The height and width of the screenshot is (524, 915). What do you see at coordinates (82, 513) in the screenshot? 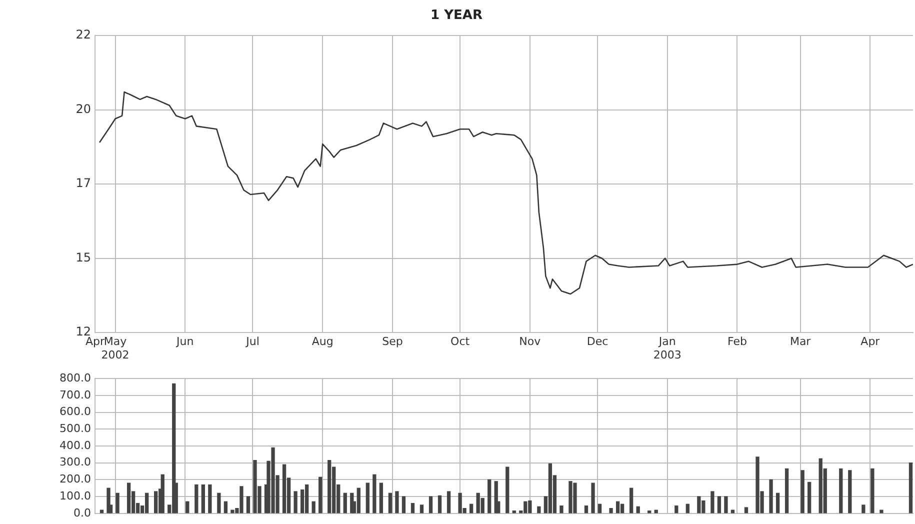
I see `y-tick-label: 0.0` at bounding box center [82, 513].